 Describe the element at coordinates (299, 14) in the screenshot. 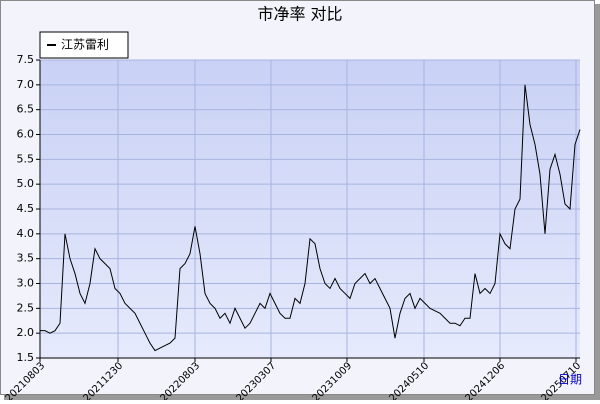

I see `chart-title: 市净率 对比` at that location.